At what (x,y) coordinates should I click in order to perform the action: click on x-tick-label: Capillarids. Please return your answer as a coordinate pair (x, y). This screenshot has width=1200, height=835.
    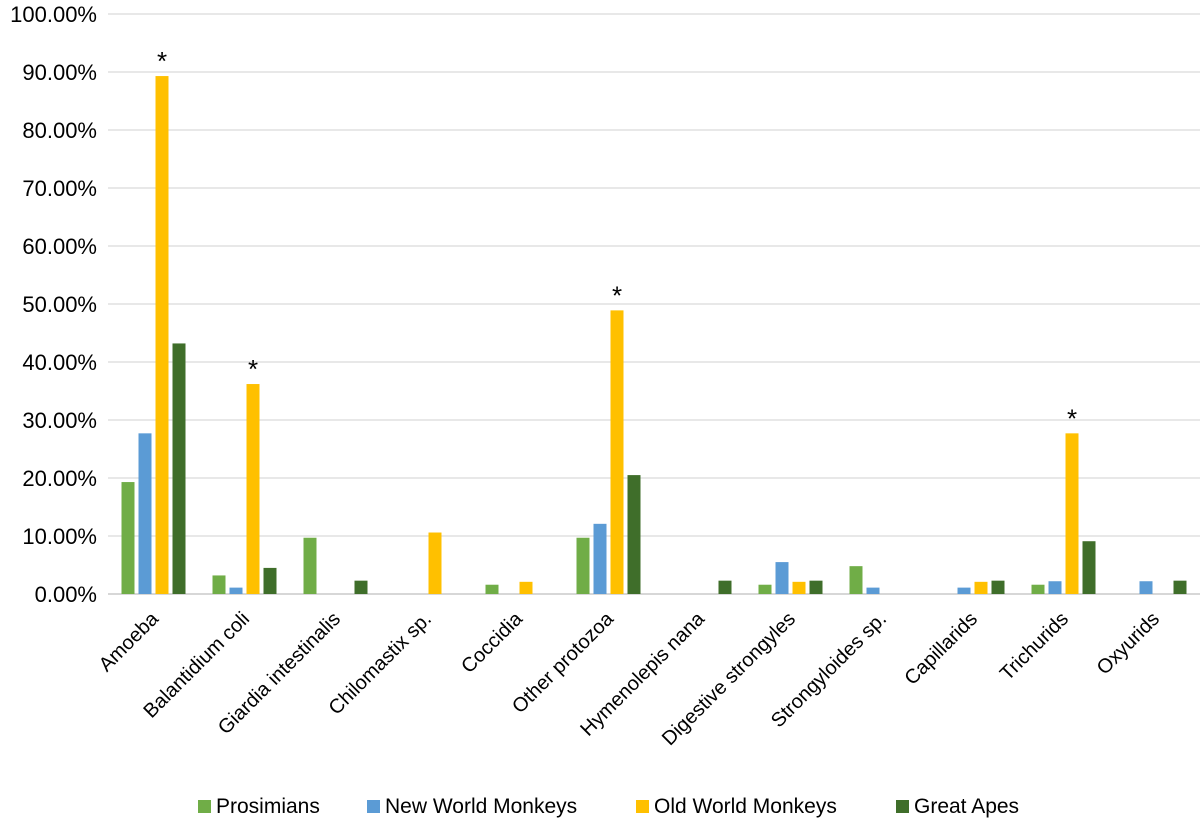
    Looking at the image, I should click on (941, 649).